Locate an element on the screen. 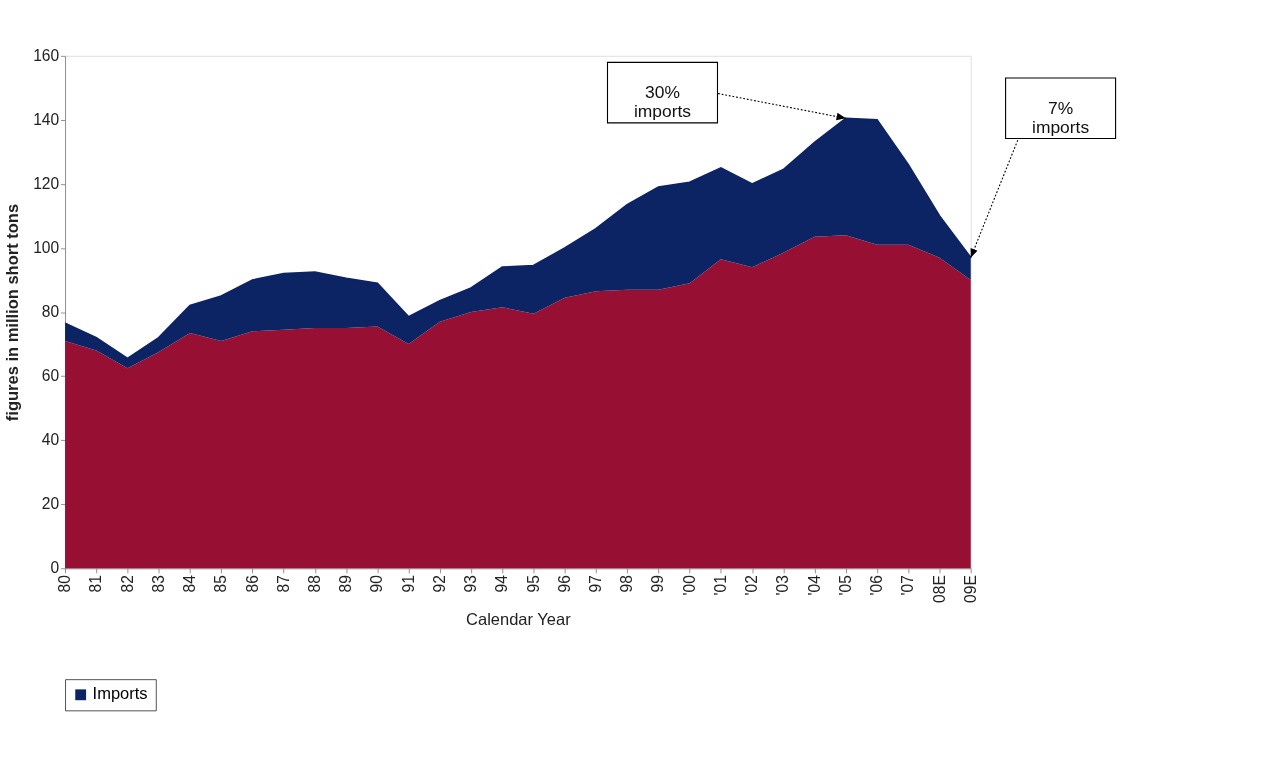 The image size is (1265, 760). y-tick-label: 20 is located at coordinates (50, 504).